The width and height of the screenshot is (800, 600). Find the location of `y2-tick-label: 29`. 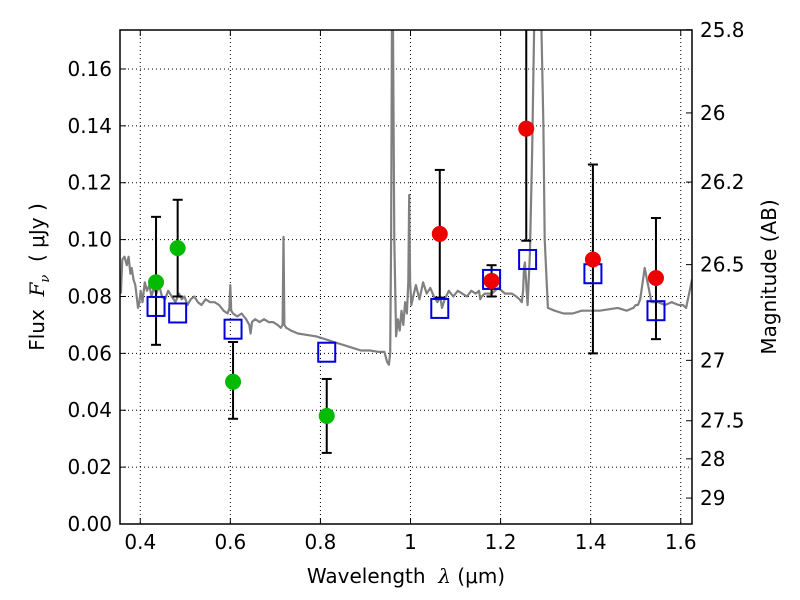

y2-tick-label: 29 is located at coordinates (712, 498).